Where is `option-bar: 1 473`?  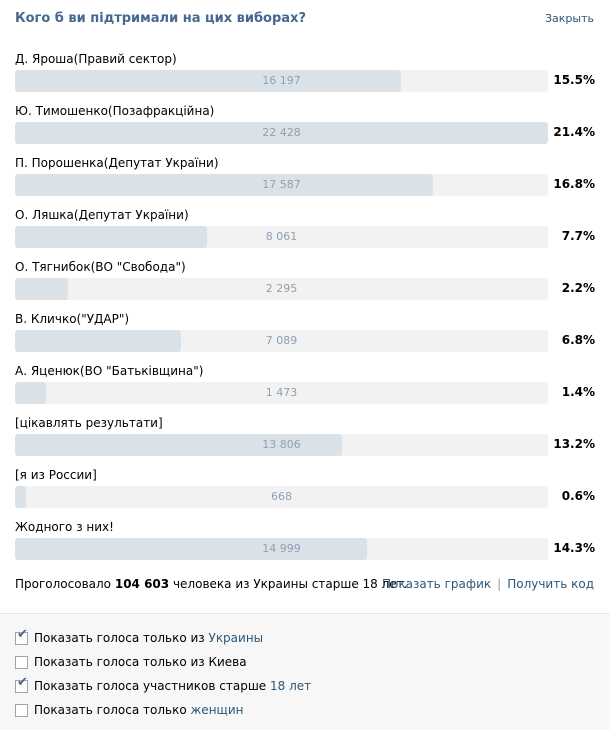 option-bar: 1 473 is located at coordinates (281, 393).